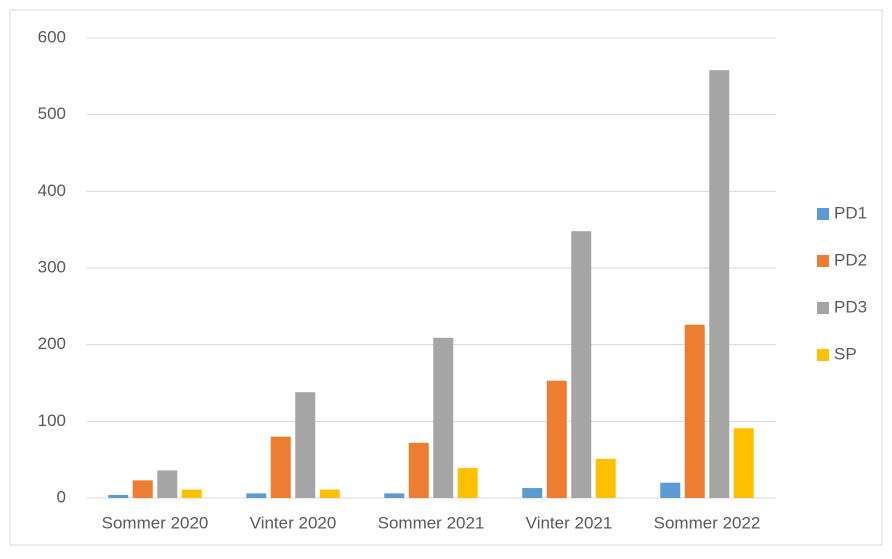 Image resolution: width=892 pixels, height=559 pixels. Describe the element at coordinates (845, 353) in the screenshot. I see `legend-label: SP` at that location.